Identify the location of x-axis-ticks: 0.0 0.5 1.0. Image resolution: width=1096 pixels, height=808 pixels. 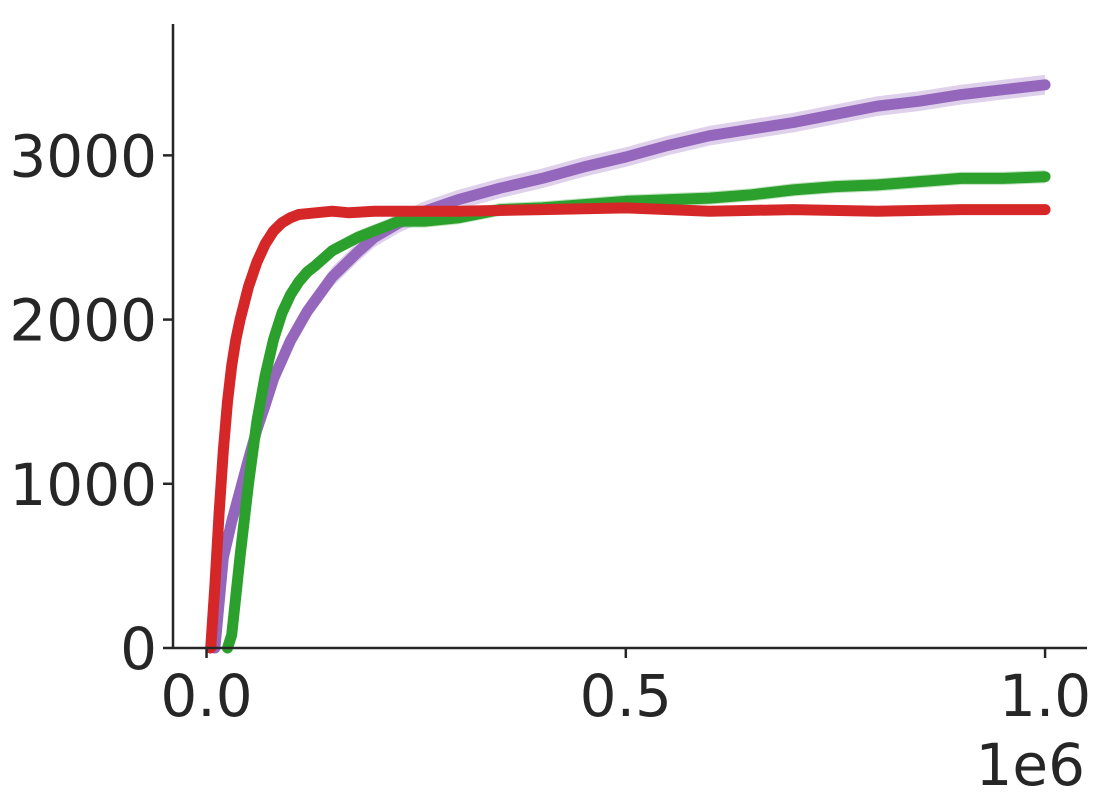
(625, 689).